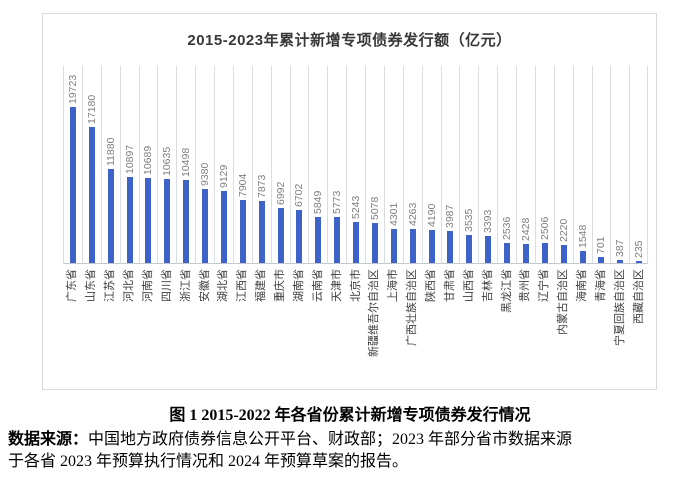 This screenshot has width=700, height=489. I want to click on bar-value-label: 5243, so click(356, 207).